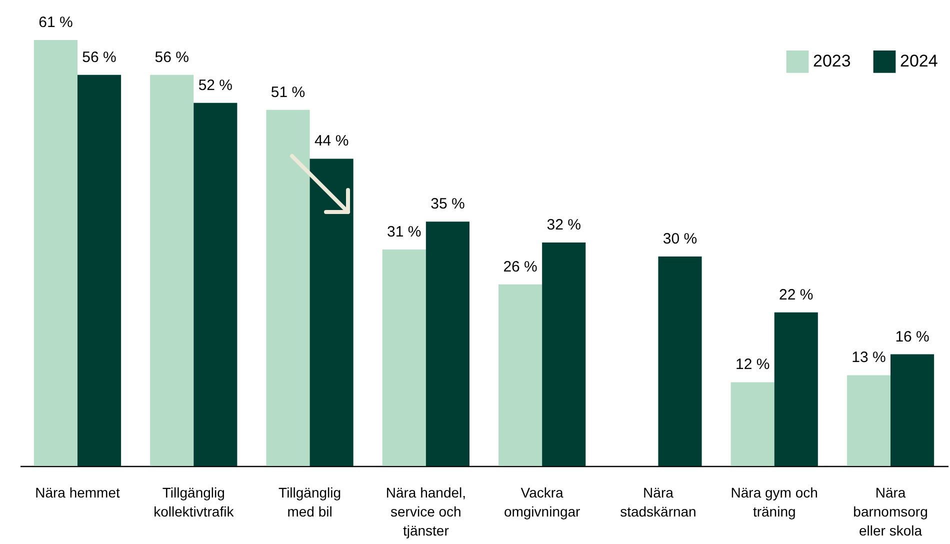 Image resolution: width=950 pixels, height=544 pixels. I want to click on x-tick-label: Nära barnomsorg eller skola, so click(890, 511).